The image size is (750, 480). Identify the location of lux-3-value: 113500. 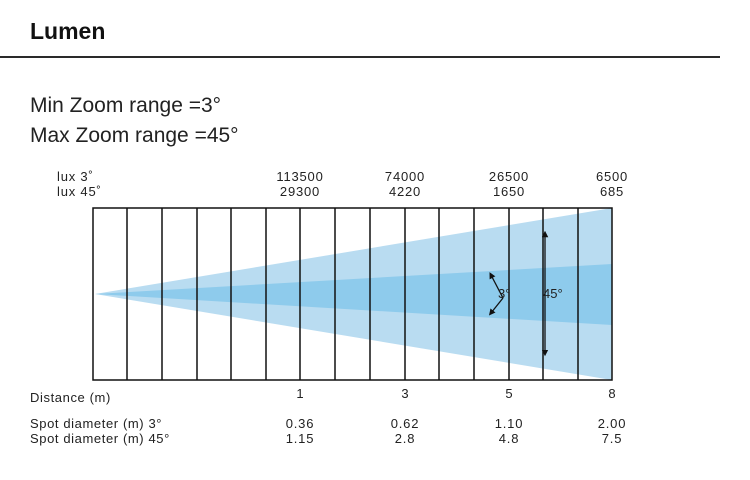
(299, 176).